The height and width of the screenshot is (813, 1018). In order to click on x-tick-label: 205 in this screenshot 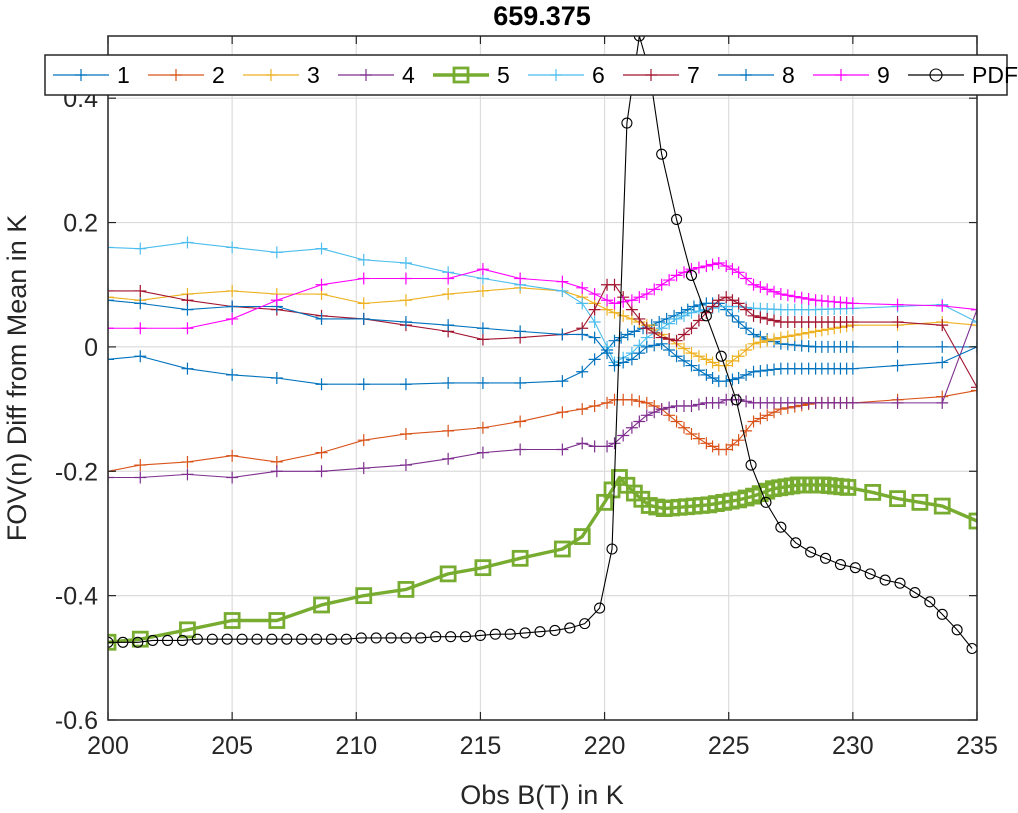, I will do `click(232, 746)`.